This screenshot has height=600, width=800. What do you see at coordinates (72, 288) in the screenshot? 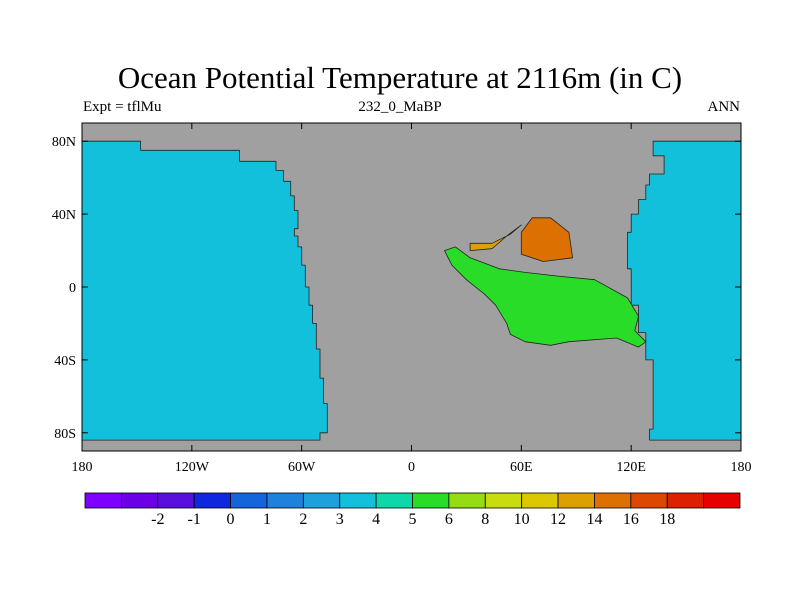
I see `y-tick-label: 0` at bounding box center [72, 288].